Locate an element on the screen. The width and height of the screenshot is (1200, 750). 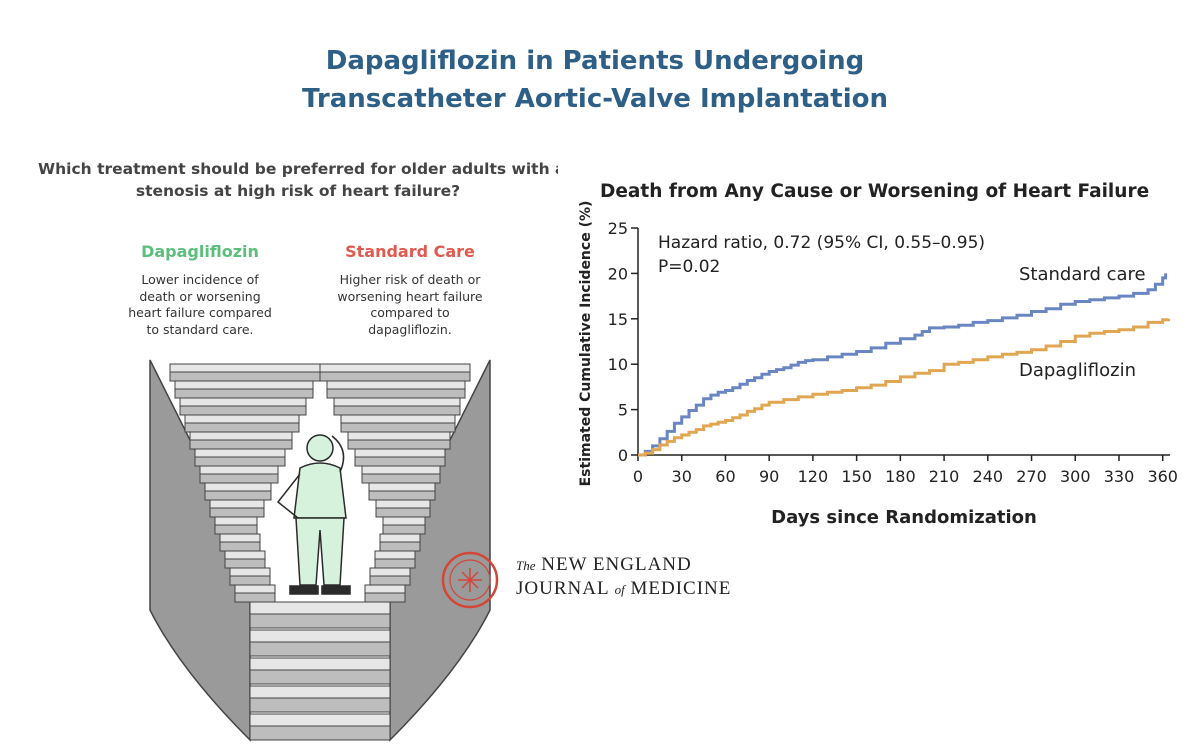
standard-care-desc-line: worsening heart failure is located at coordinates (410, 297).